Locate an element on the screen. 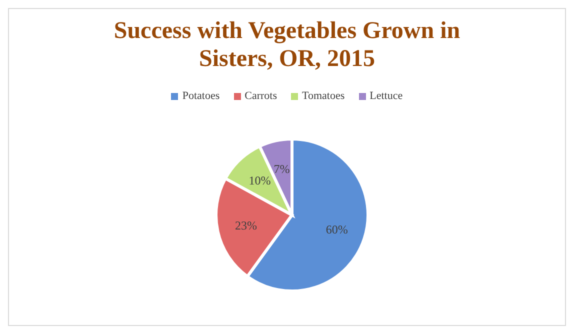  data-label: 60% is located at coordinates (337, 229).